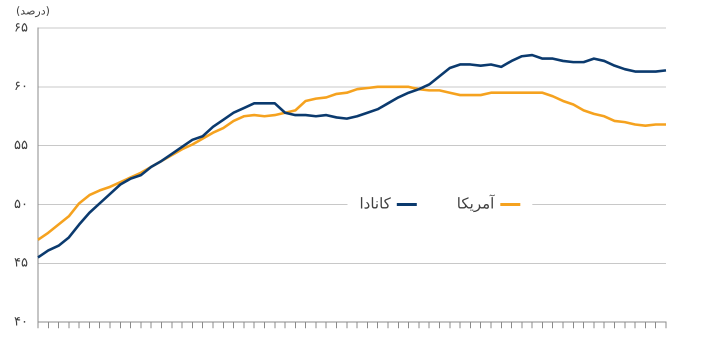 The width and height of the screenshot is (702, 340). What do you see at coordinates (21, 86) in the screenshot?
I see `y-tick-label: ۶۰` at bounding box center [21, 86].